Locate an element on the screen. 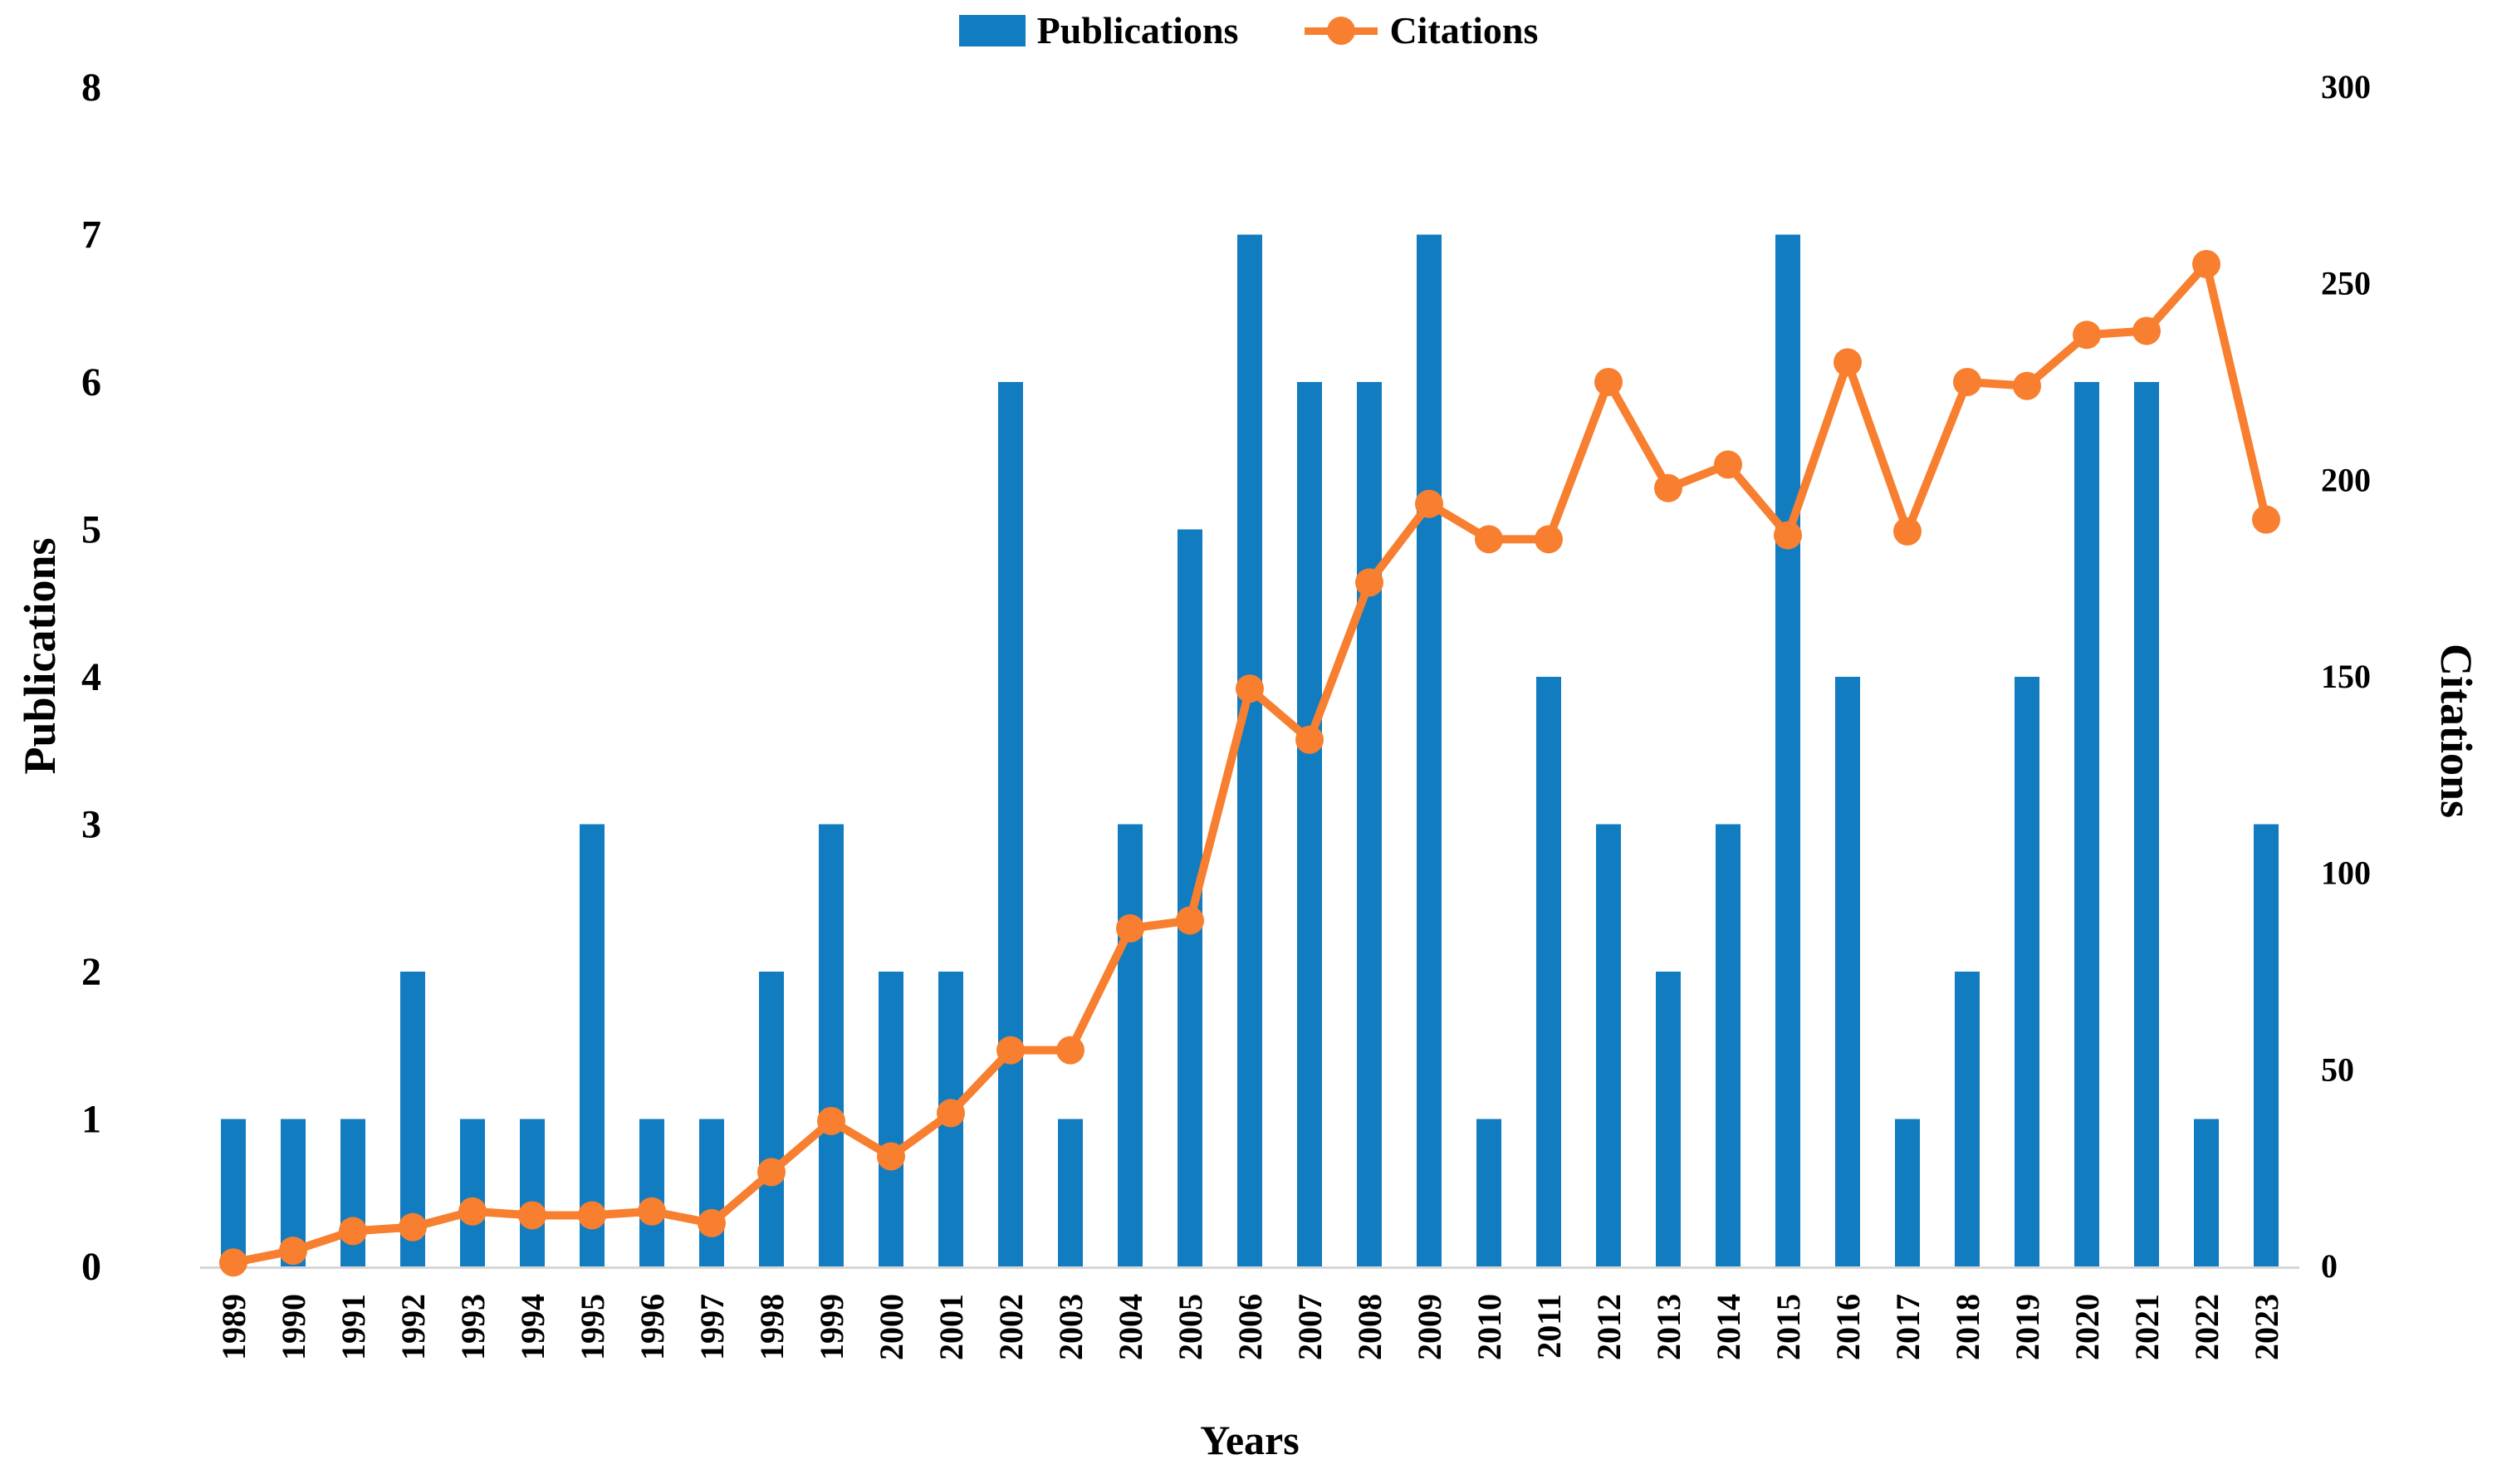  citations-point-2021 is located at coordinates (2146, 330).